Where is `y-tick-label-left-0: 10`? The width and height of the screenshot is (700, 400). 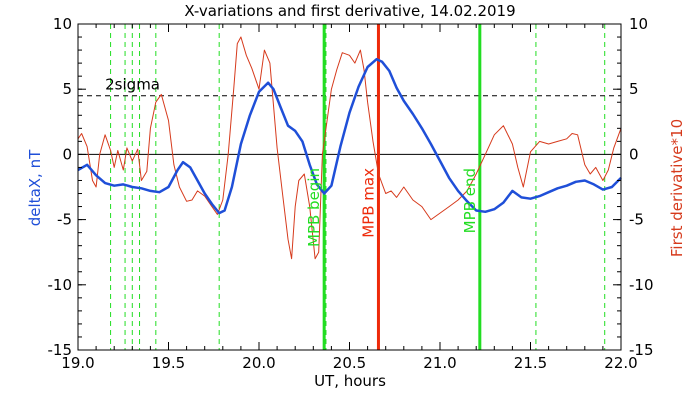 y-tick-label-left-0: 10 is located at coordinates (62, 24).